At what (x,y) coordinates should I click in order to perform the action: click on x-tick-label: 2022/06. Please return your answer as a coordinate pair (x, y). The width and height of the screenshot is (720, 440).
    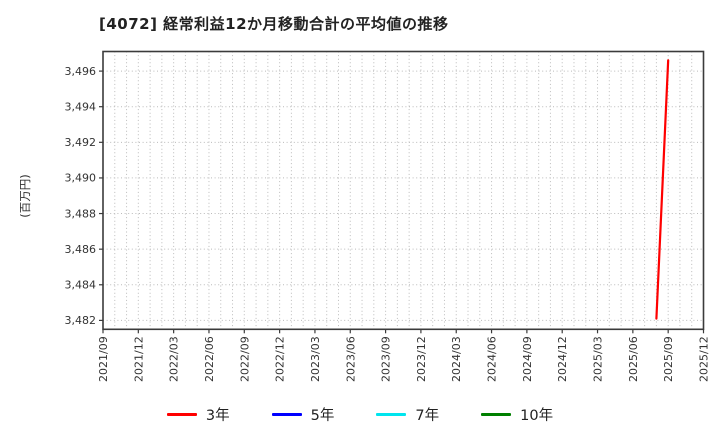
    Looking at the image, I should click on (209, 359).